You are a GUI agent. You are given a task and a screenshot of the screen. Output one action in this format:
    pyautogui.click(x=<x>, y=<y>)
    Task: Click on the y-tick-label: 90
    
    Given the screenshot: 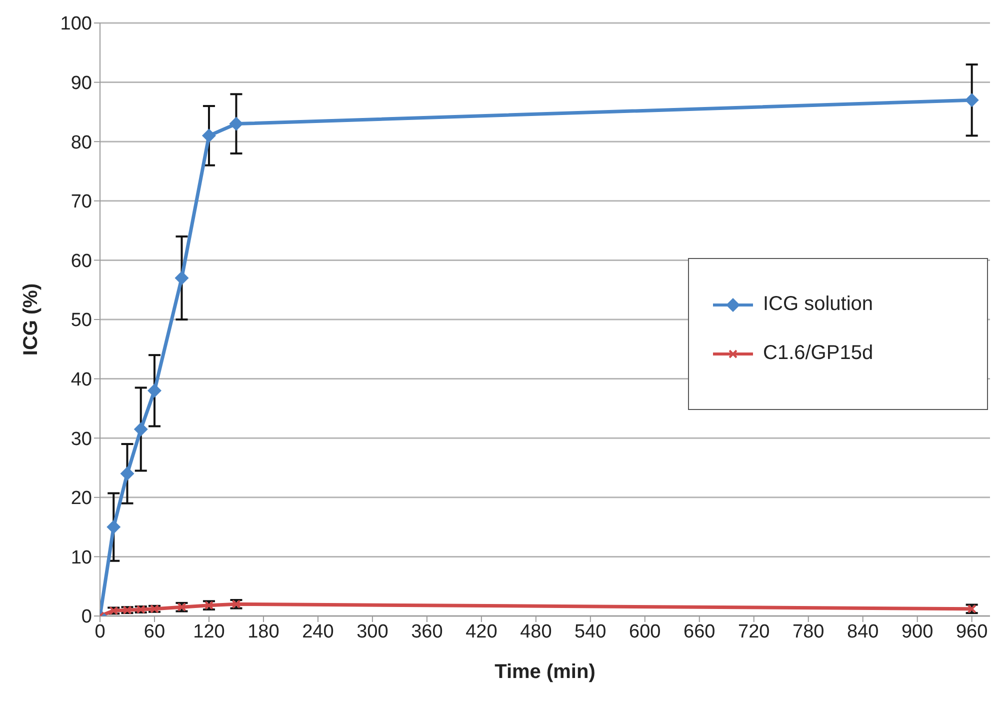 What is the action you would take?
    pyautogui.click(x=81, y=83)
    